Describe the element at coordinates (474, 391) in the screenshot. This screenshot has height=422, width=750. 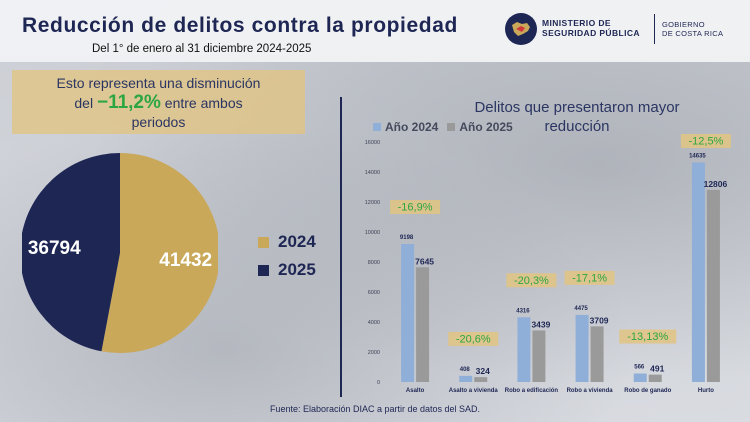
I see `category-label: Asalto a vivienda` at that location.